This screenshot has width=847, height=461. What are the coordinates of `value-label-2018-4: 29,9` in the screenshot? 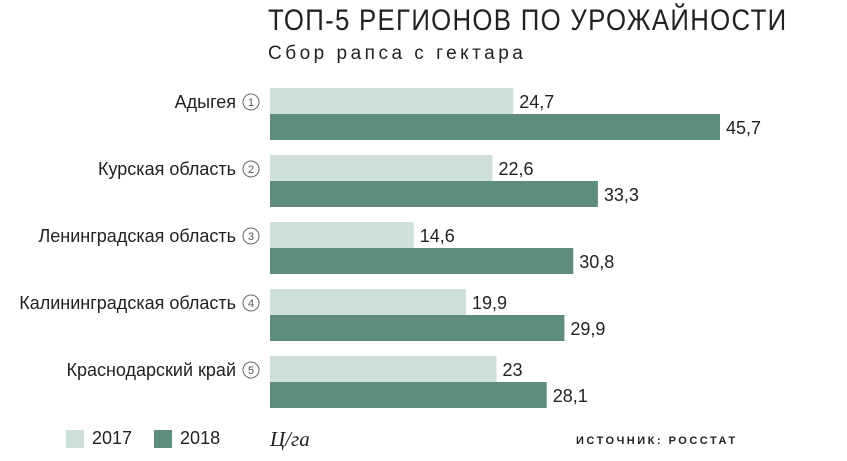 It's located at (587, 329).